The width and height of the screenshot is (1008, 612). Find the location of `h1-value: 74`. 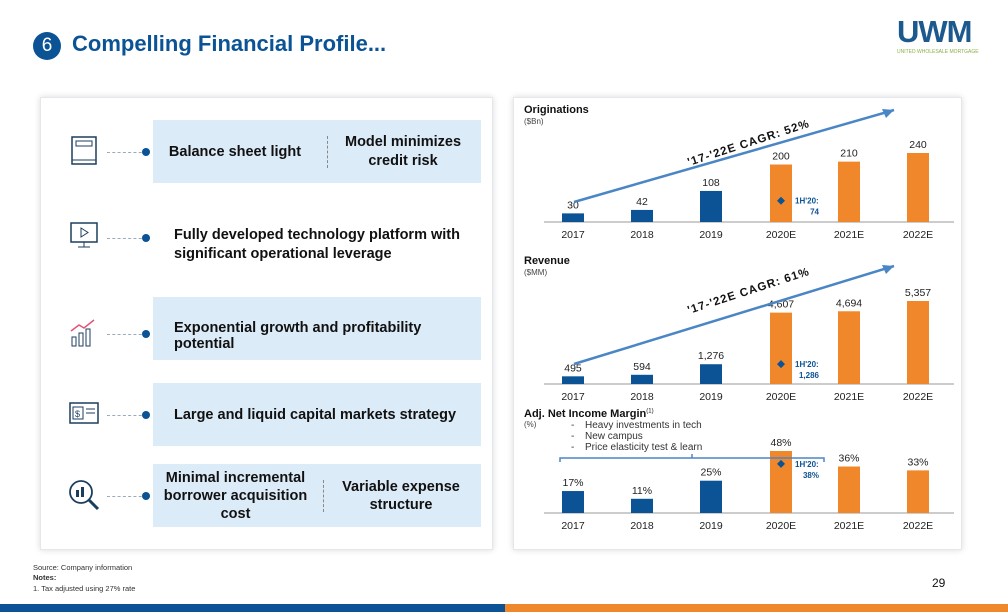

h1-value: 74 is located at coordinates (814, 212).